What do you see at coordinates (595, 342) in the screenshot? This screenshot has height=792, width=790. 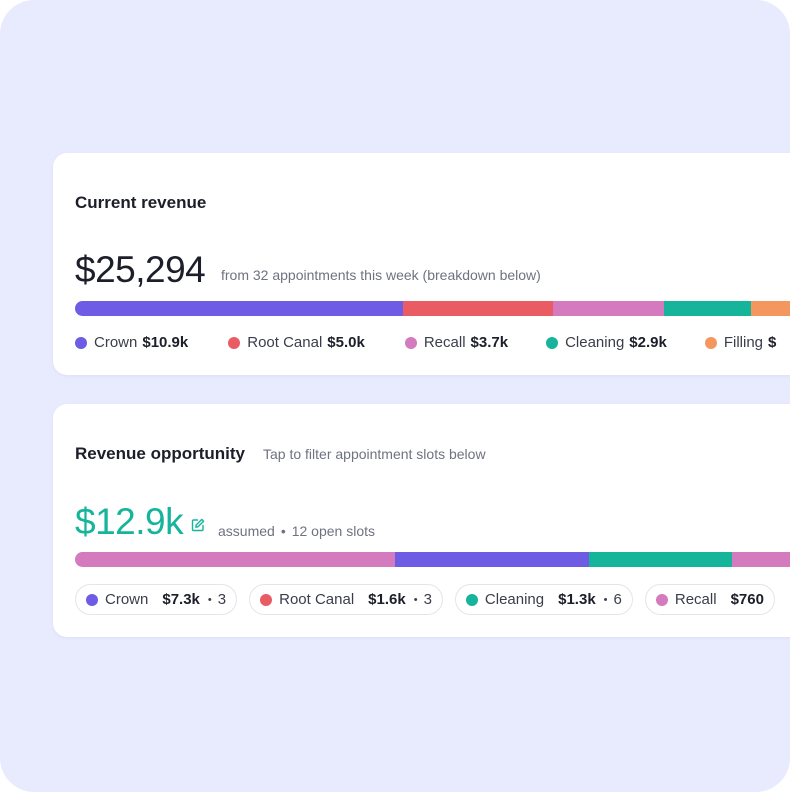 I see `legend-label: Cleaning` at bounding box center [595, 342].